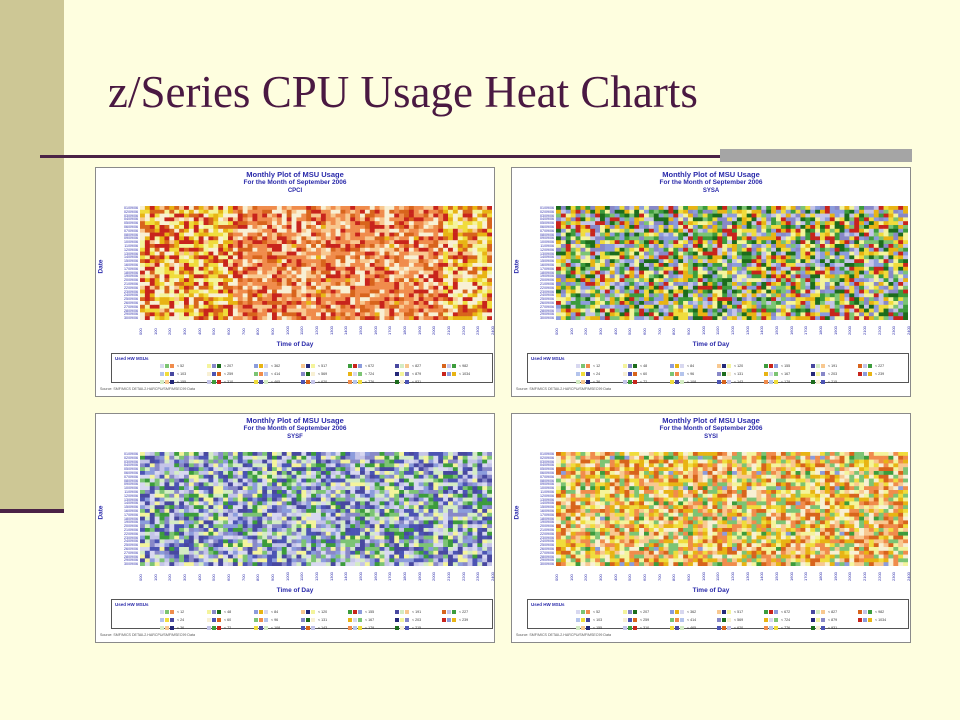 This screenshot has height=720, width=960. What do you see at coordinates (625, 373) in the screenshot?
I see `legend-swatch` at bounding box center [625, 373].